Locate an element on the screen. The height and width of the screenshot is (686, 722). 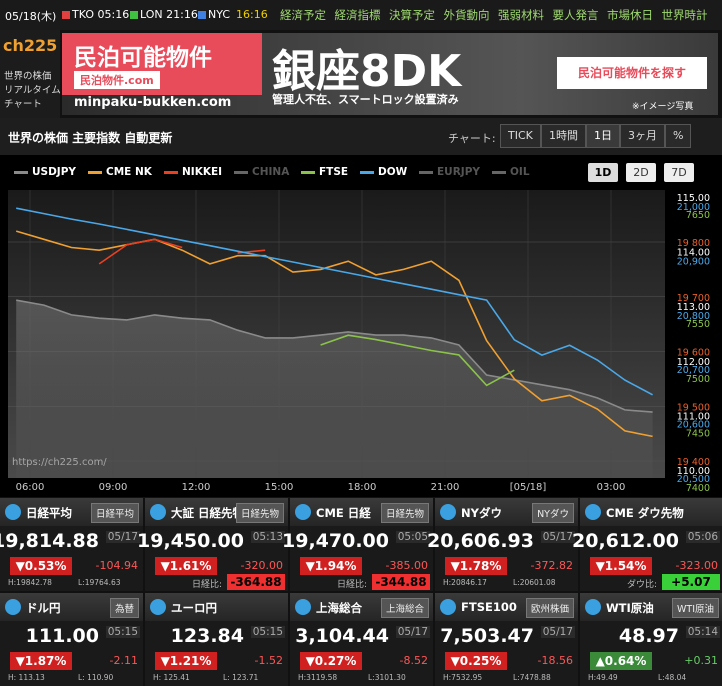
chart-title: 世界の株価 主要指数 自動更新 is located at coordinates (90, 138).